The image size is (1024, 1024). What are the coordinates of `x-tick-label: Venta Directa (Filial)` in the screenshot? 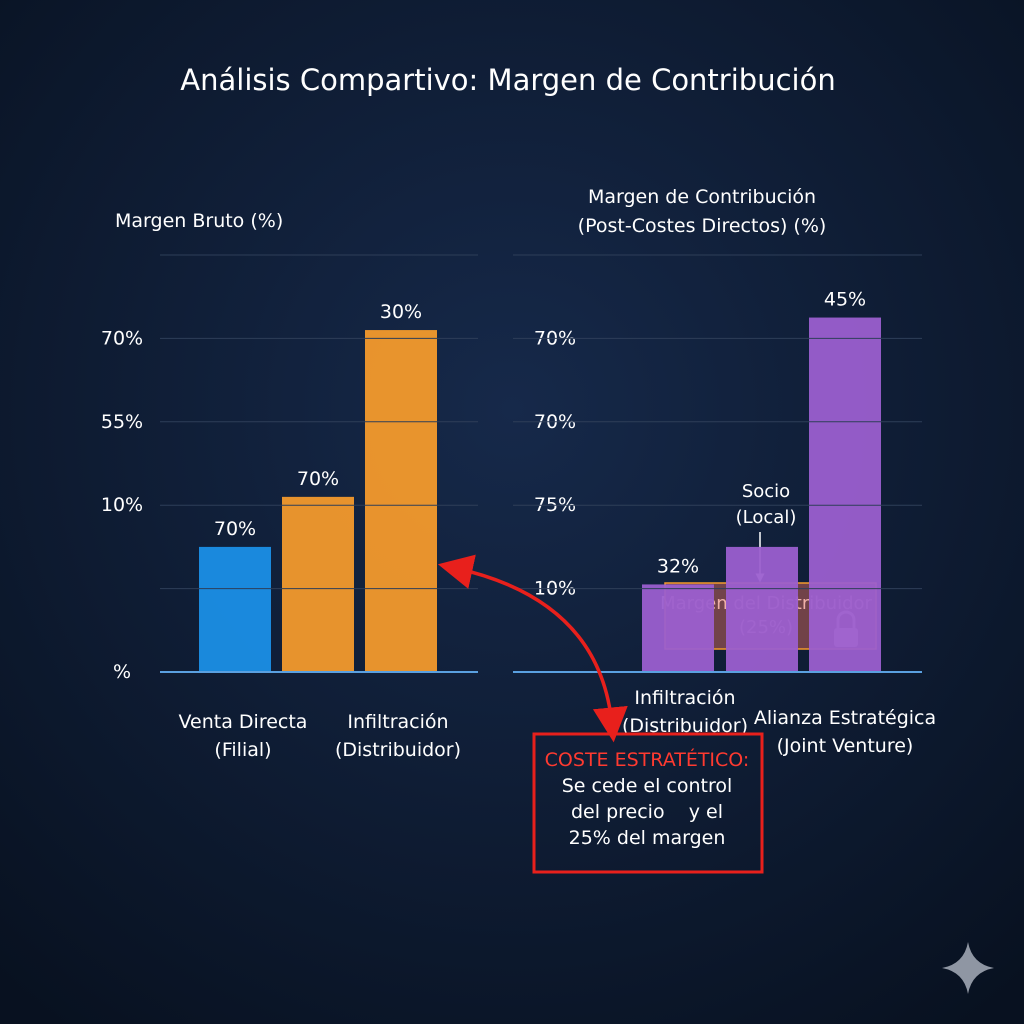 It's located at (243, 736).